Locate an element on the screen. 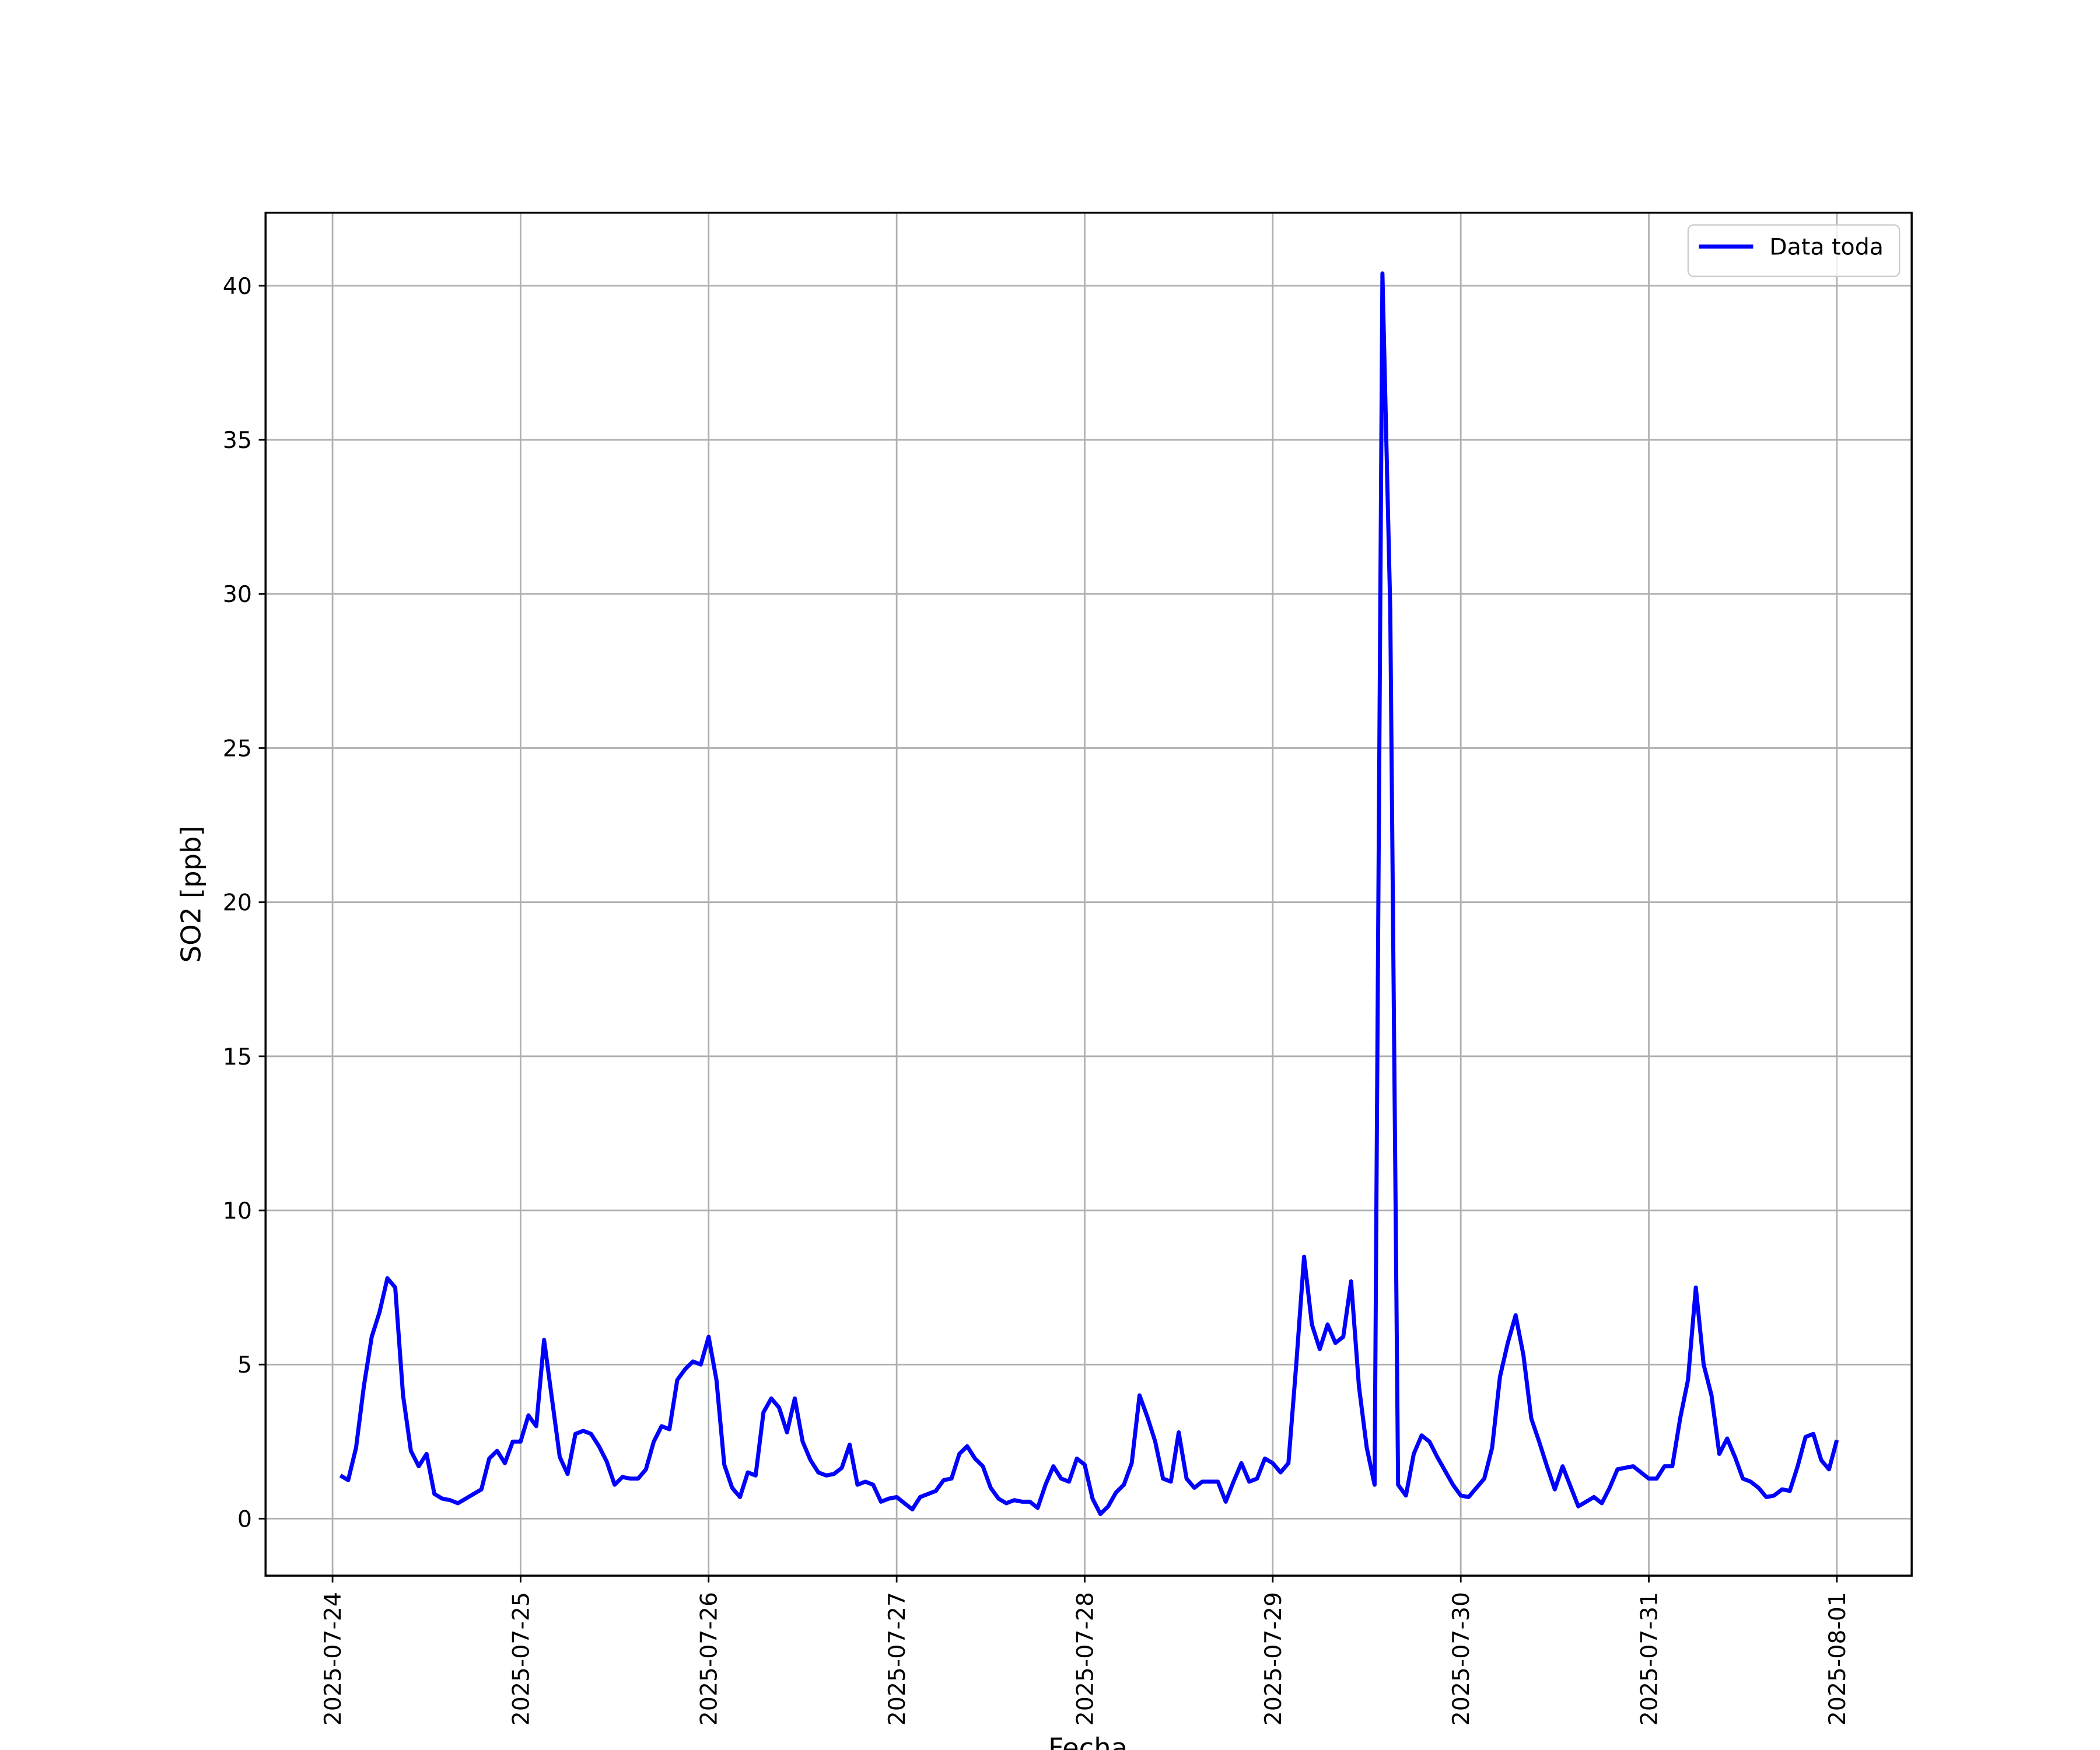  y-tick-label: 25 is located at coordinates (237, 748).